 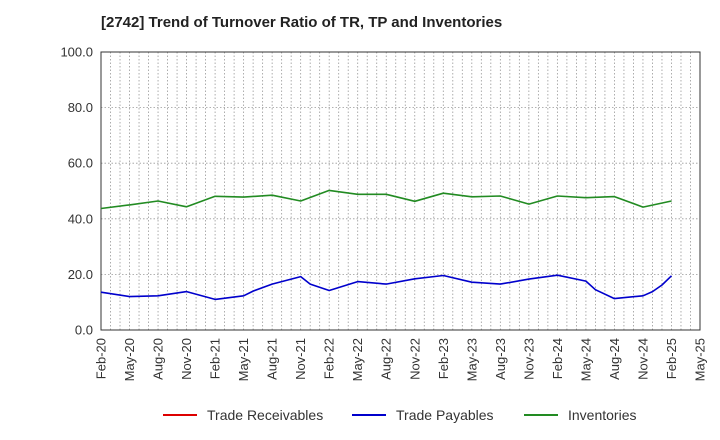 I want to click on y-tick-label: 100.0, so click(x=76, y=52).